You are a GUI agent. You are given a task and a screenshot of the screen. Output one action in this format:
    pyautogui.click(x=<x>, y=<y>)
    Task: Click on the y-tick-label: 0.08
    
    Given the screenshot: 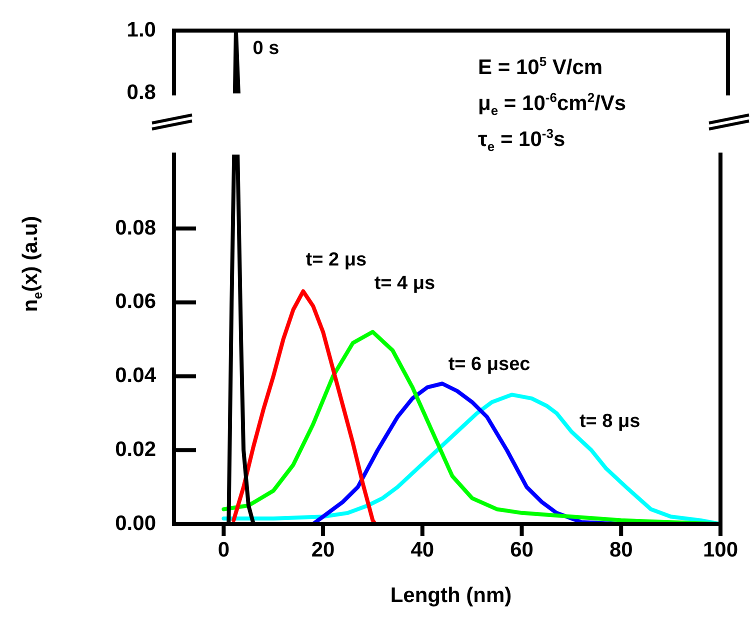 What is the action you would take?
    pyautogui.click(x=135, y=228)
    